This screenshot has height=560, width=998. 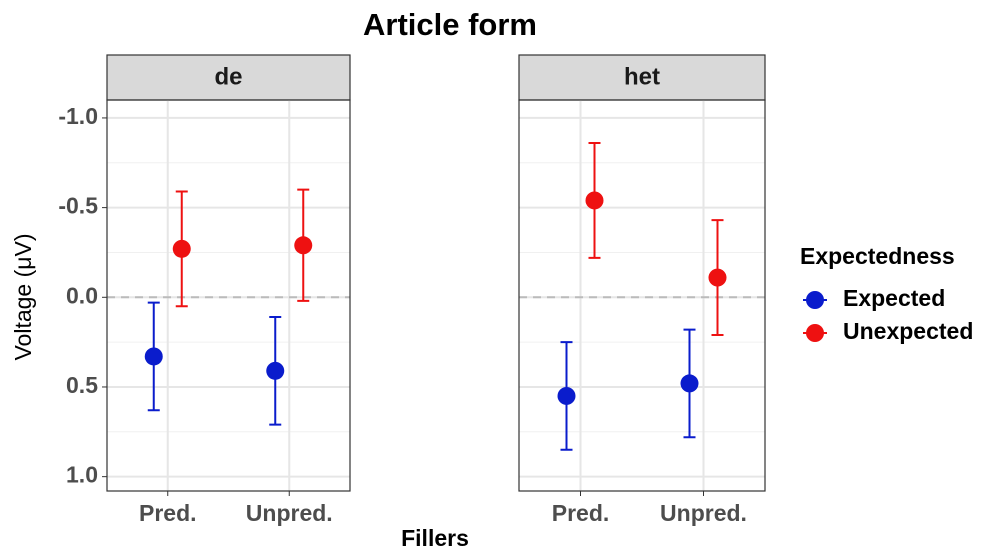 I want to click on y-tick-label: 1.0, so click(x=82, y=475).